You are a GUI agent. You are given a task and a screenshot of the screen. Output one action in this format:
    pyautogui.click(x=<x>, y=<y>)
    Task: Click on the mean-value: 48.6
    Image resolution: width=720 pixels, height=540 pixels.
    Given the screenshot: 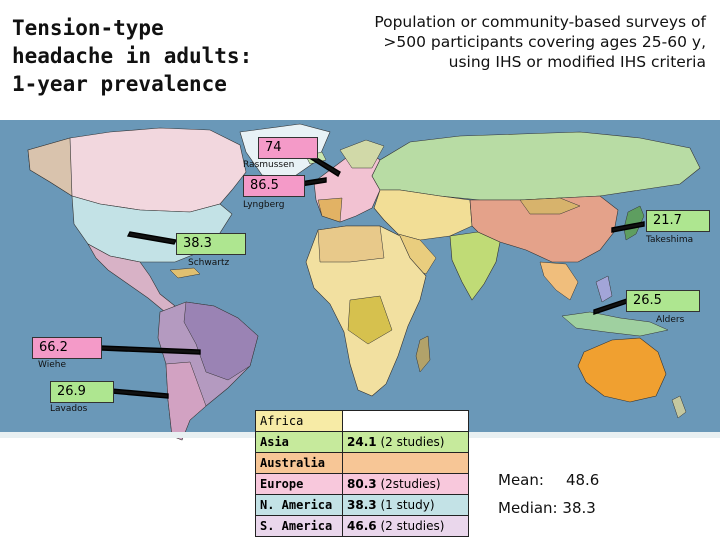 What is the action you would take?
    pyautogui.click(x=582, y=480)
    